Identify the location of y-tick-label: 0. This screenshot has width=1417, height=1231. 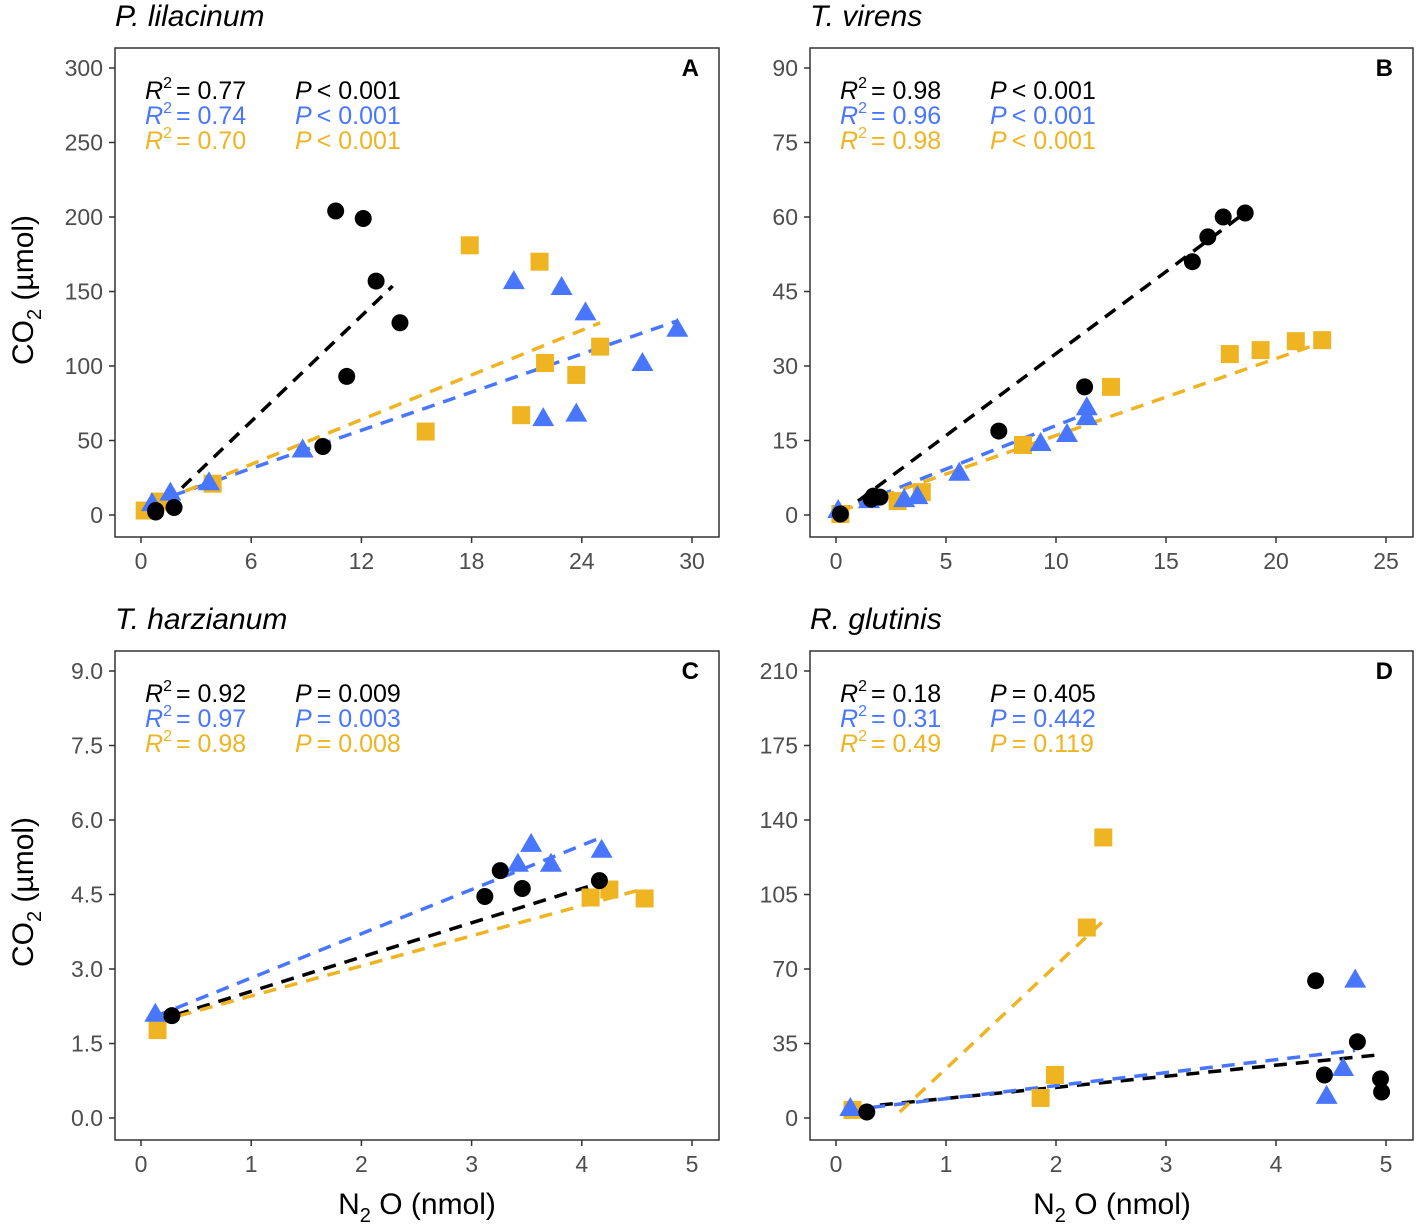
(791, 515).